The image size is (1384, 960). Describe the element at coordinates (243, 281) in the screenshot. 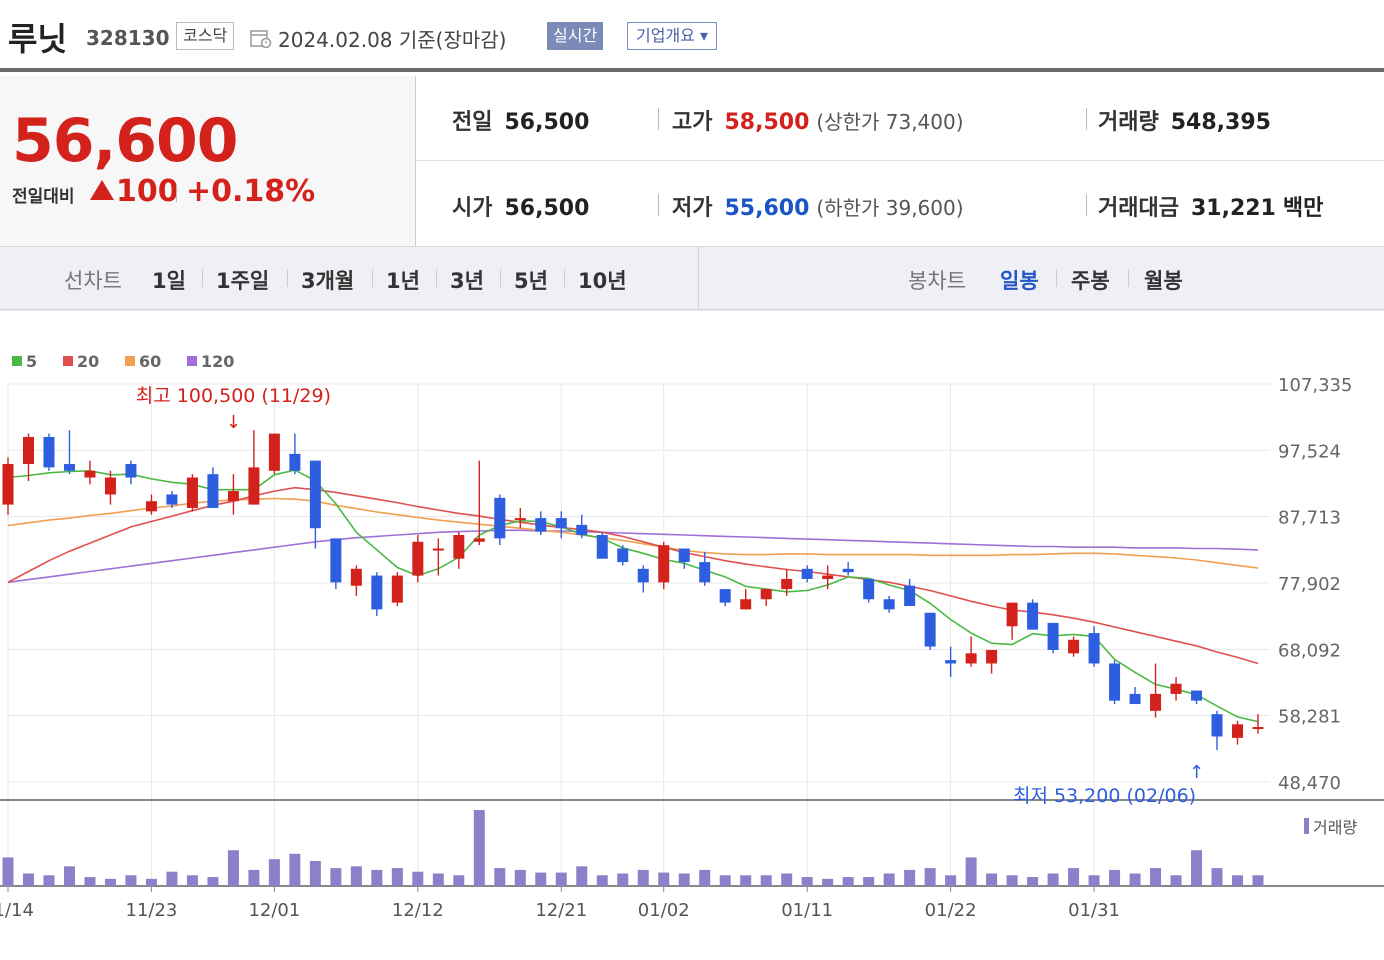

I see `tab-period-1w: 1주일` at that location.